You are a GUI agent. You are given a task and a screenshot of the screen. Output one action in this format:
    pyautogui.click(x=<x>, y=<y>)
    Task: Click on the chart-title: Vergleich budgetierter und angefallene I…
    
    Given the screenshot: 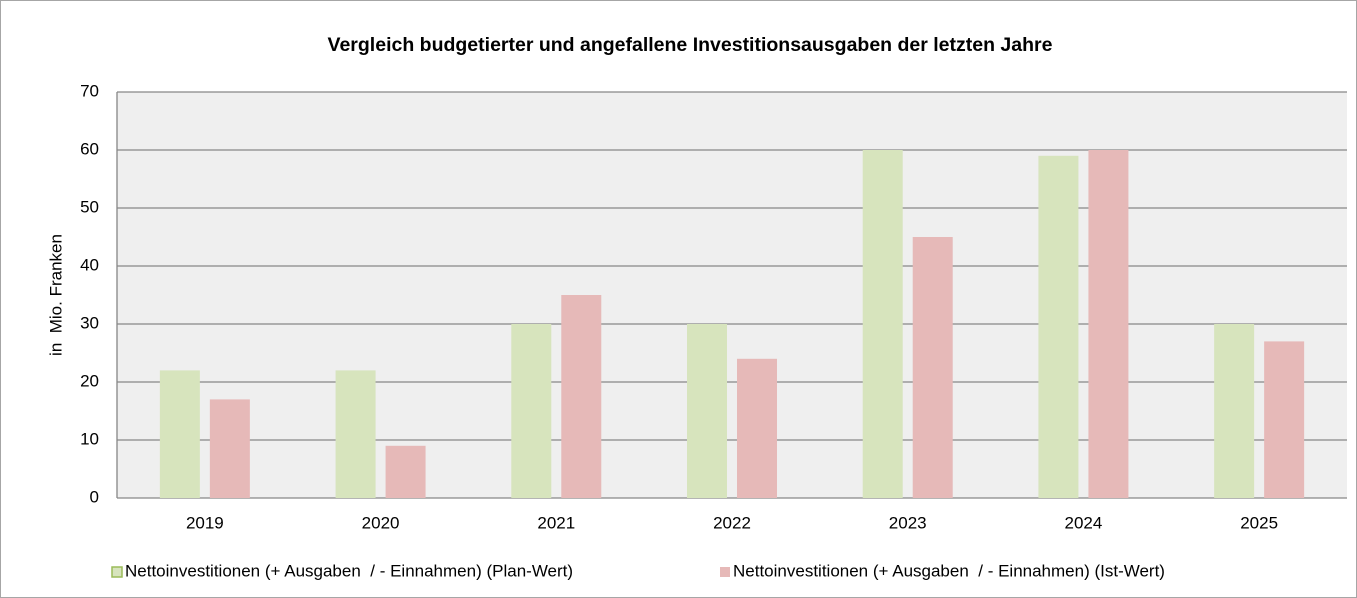 What is the action you would take?
    pyautogui.click(x=690, y=45)
    